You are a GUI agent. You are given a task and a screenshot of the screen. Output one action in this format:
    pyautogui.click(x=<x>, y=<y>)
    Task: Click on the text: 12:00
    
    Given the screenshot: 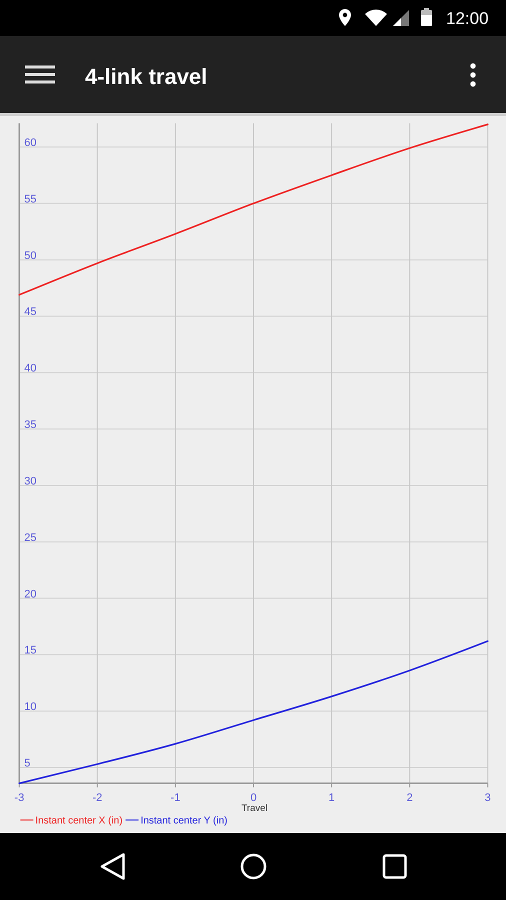 What is the action you would take?
    pyautogui.click(x=467, y=18)
    